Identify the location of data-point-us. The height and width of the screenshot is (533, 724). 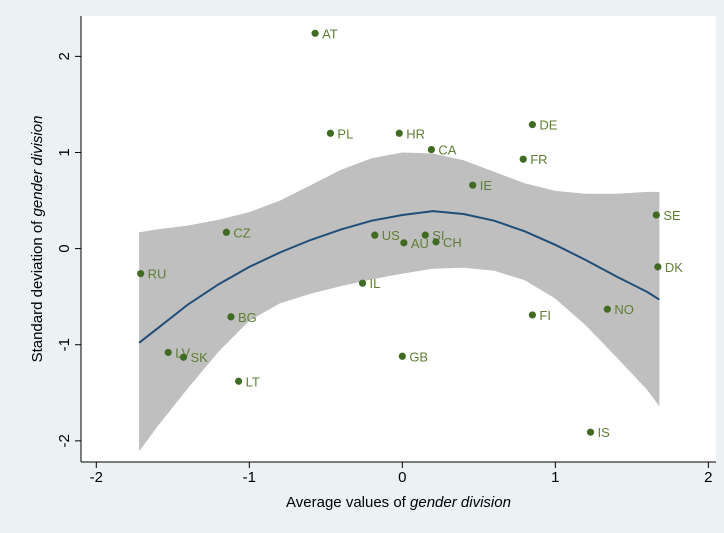
(375, 235).